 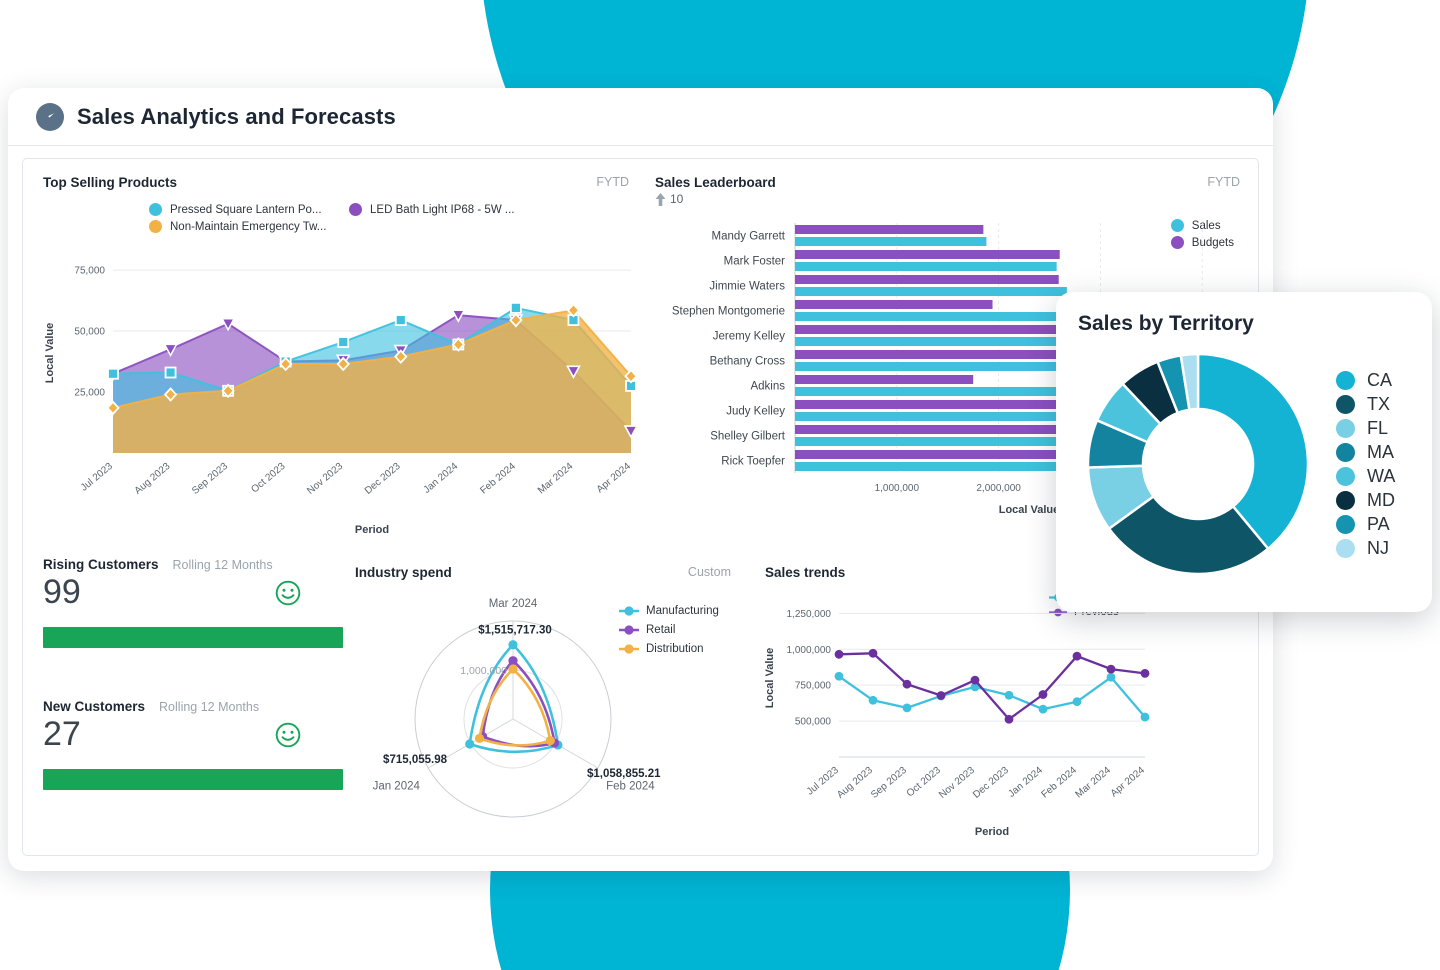 I want to click on svg-text: 2,000,000, so click(x=998, y=488).